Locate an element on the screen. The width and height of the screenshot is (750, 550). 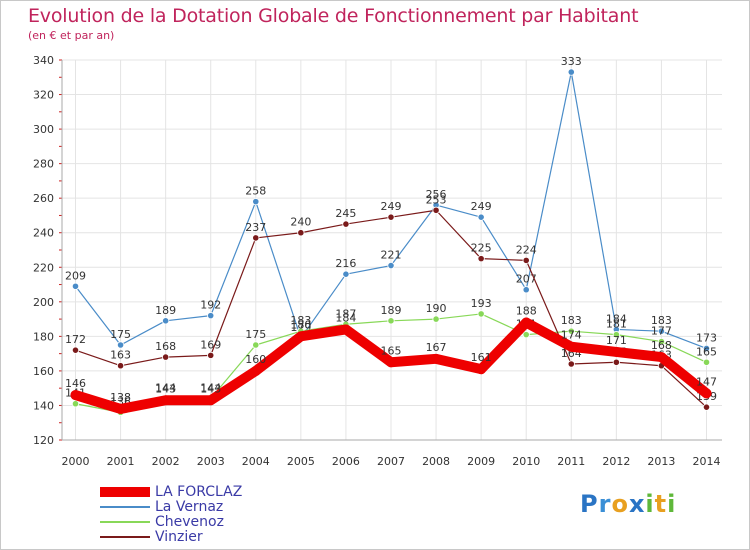
data-label: 184 is located at coordinates (345, 317).